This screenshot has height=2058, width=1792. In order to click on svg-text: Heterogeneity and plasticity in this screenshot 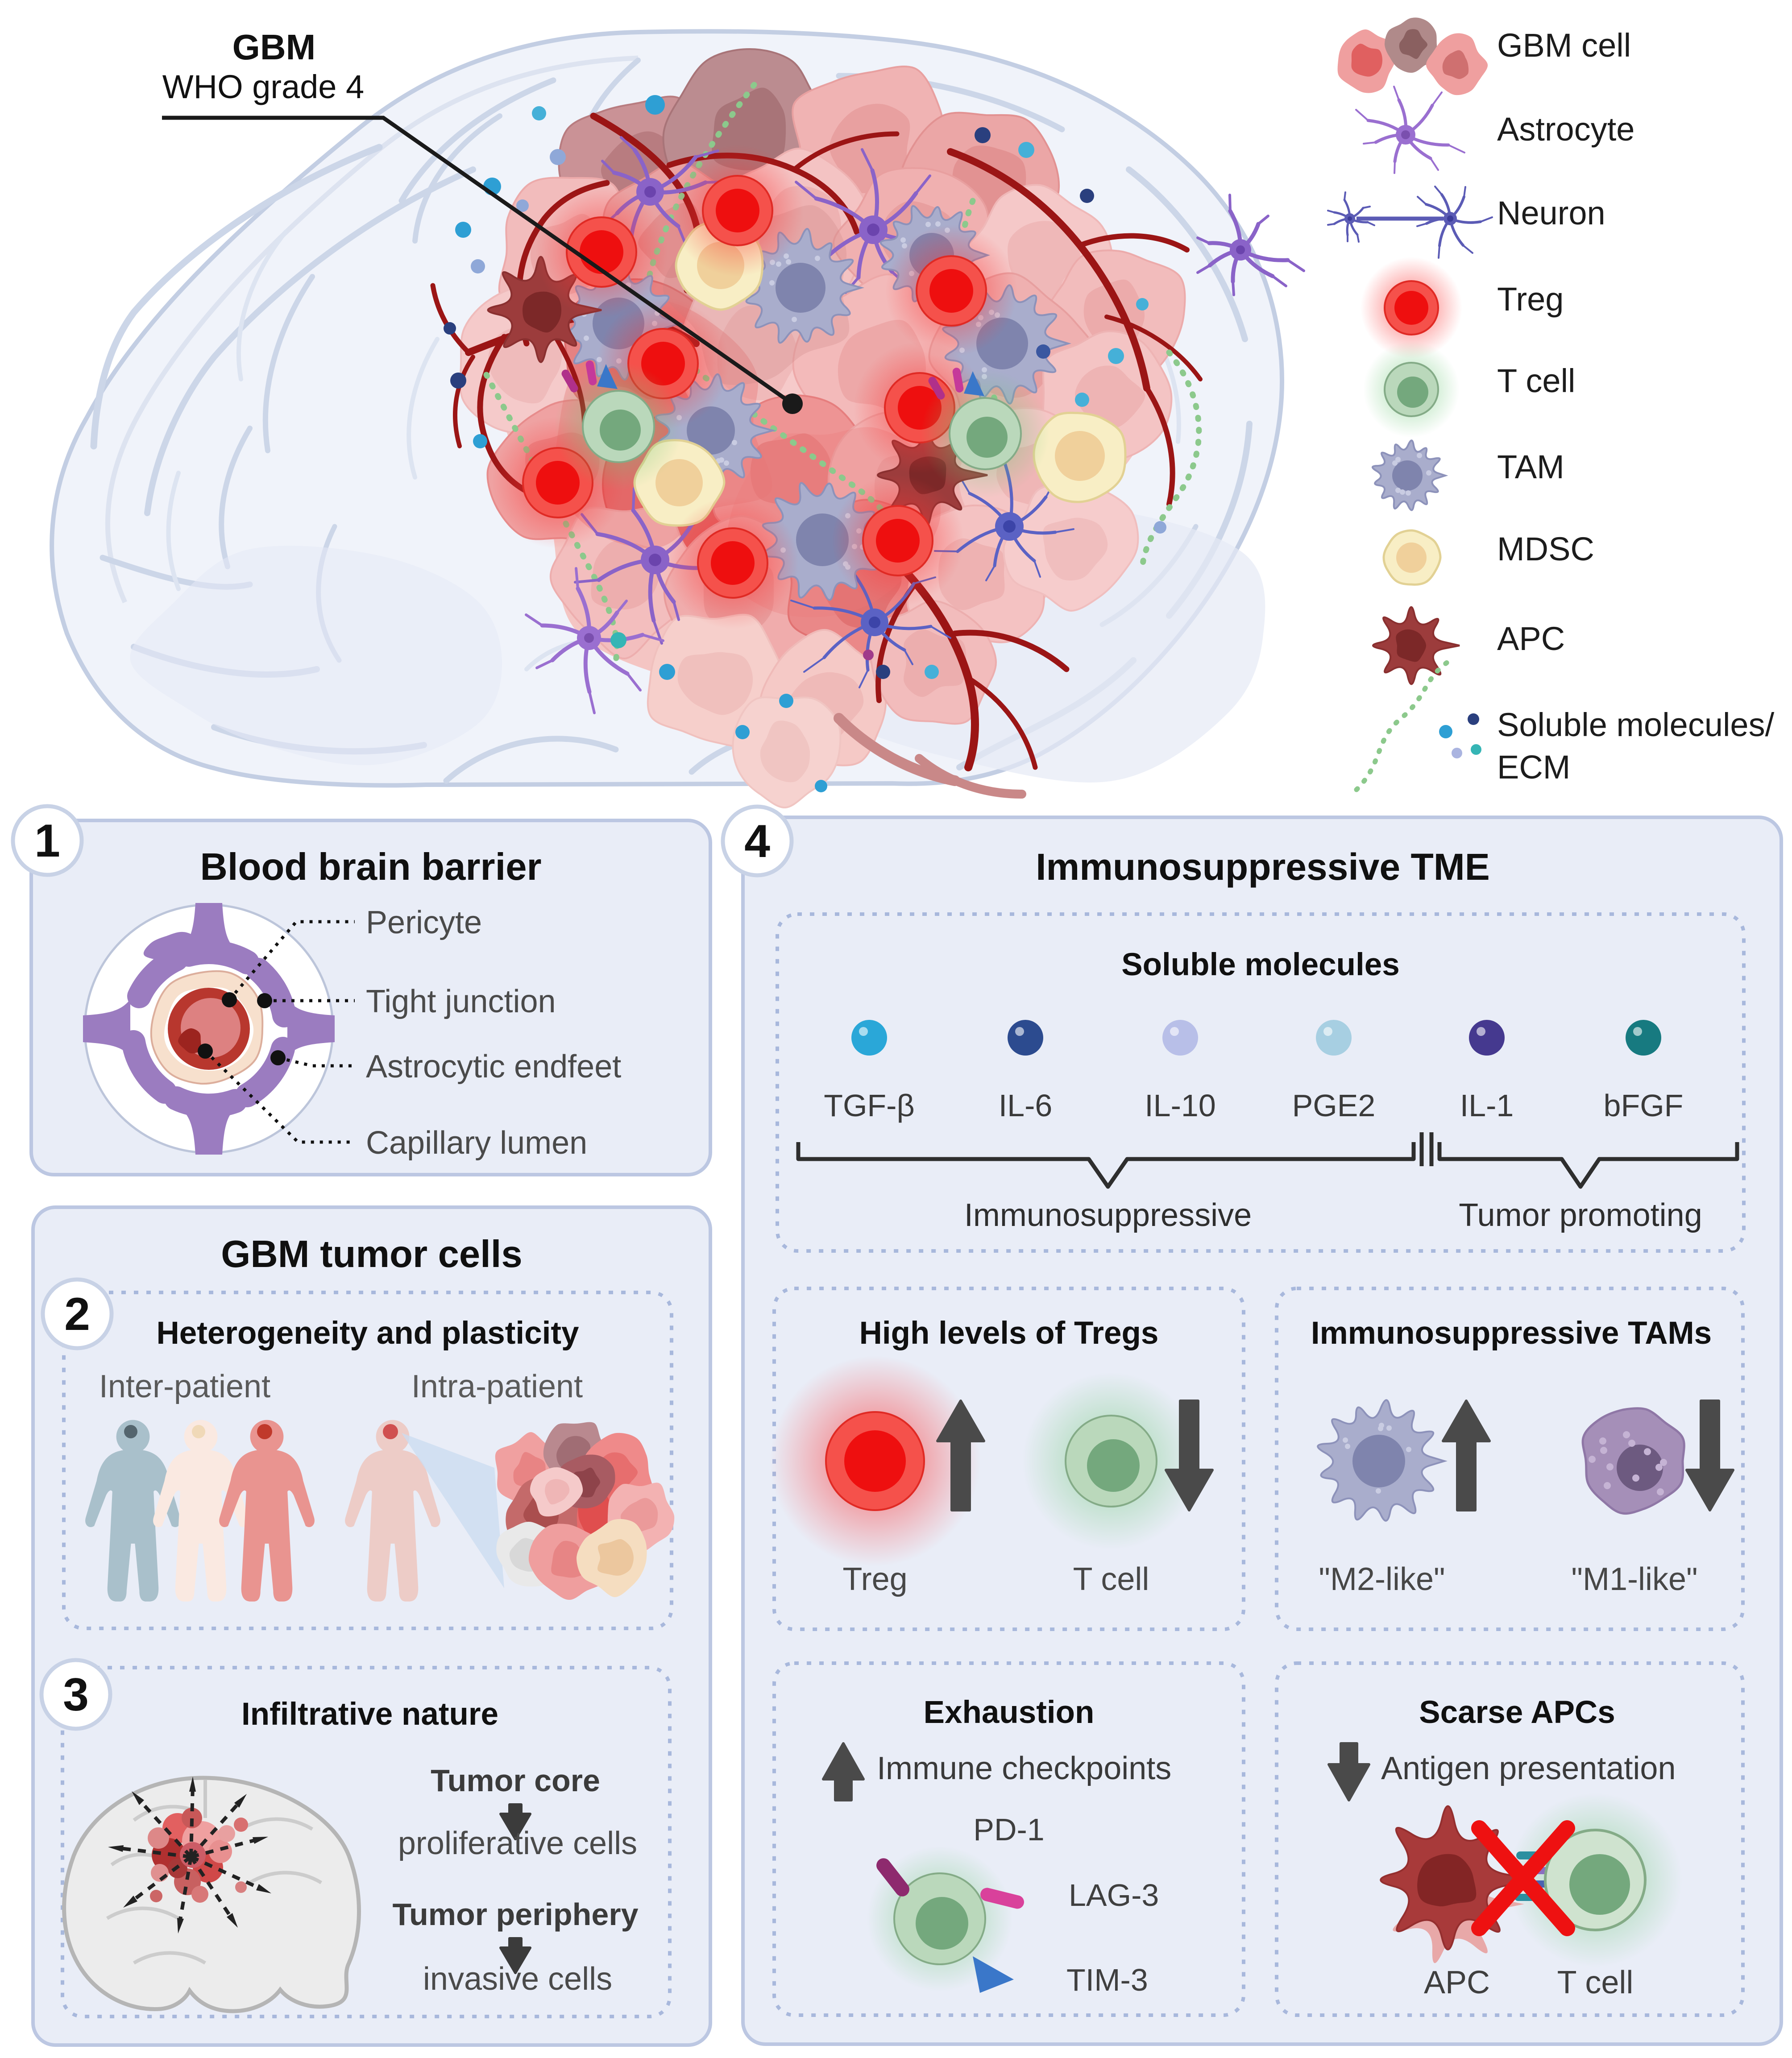, I will do `click(368, 1334)`.